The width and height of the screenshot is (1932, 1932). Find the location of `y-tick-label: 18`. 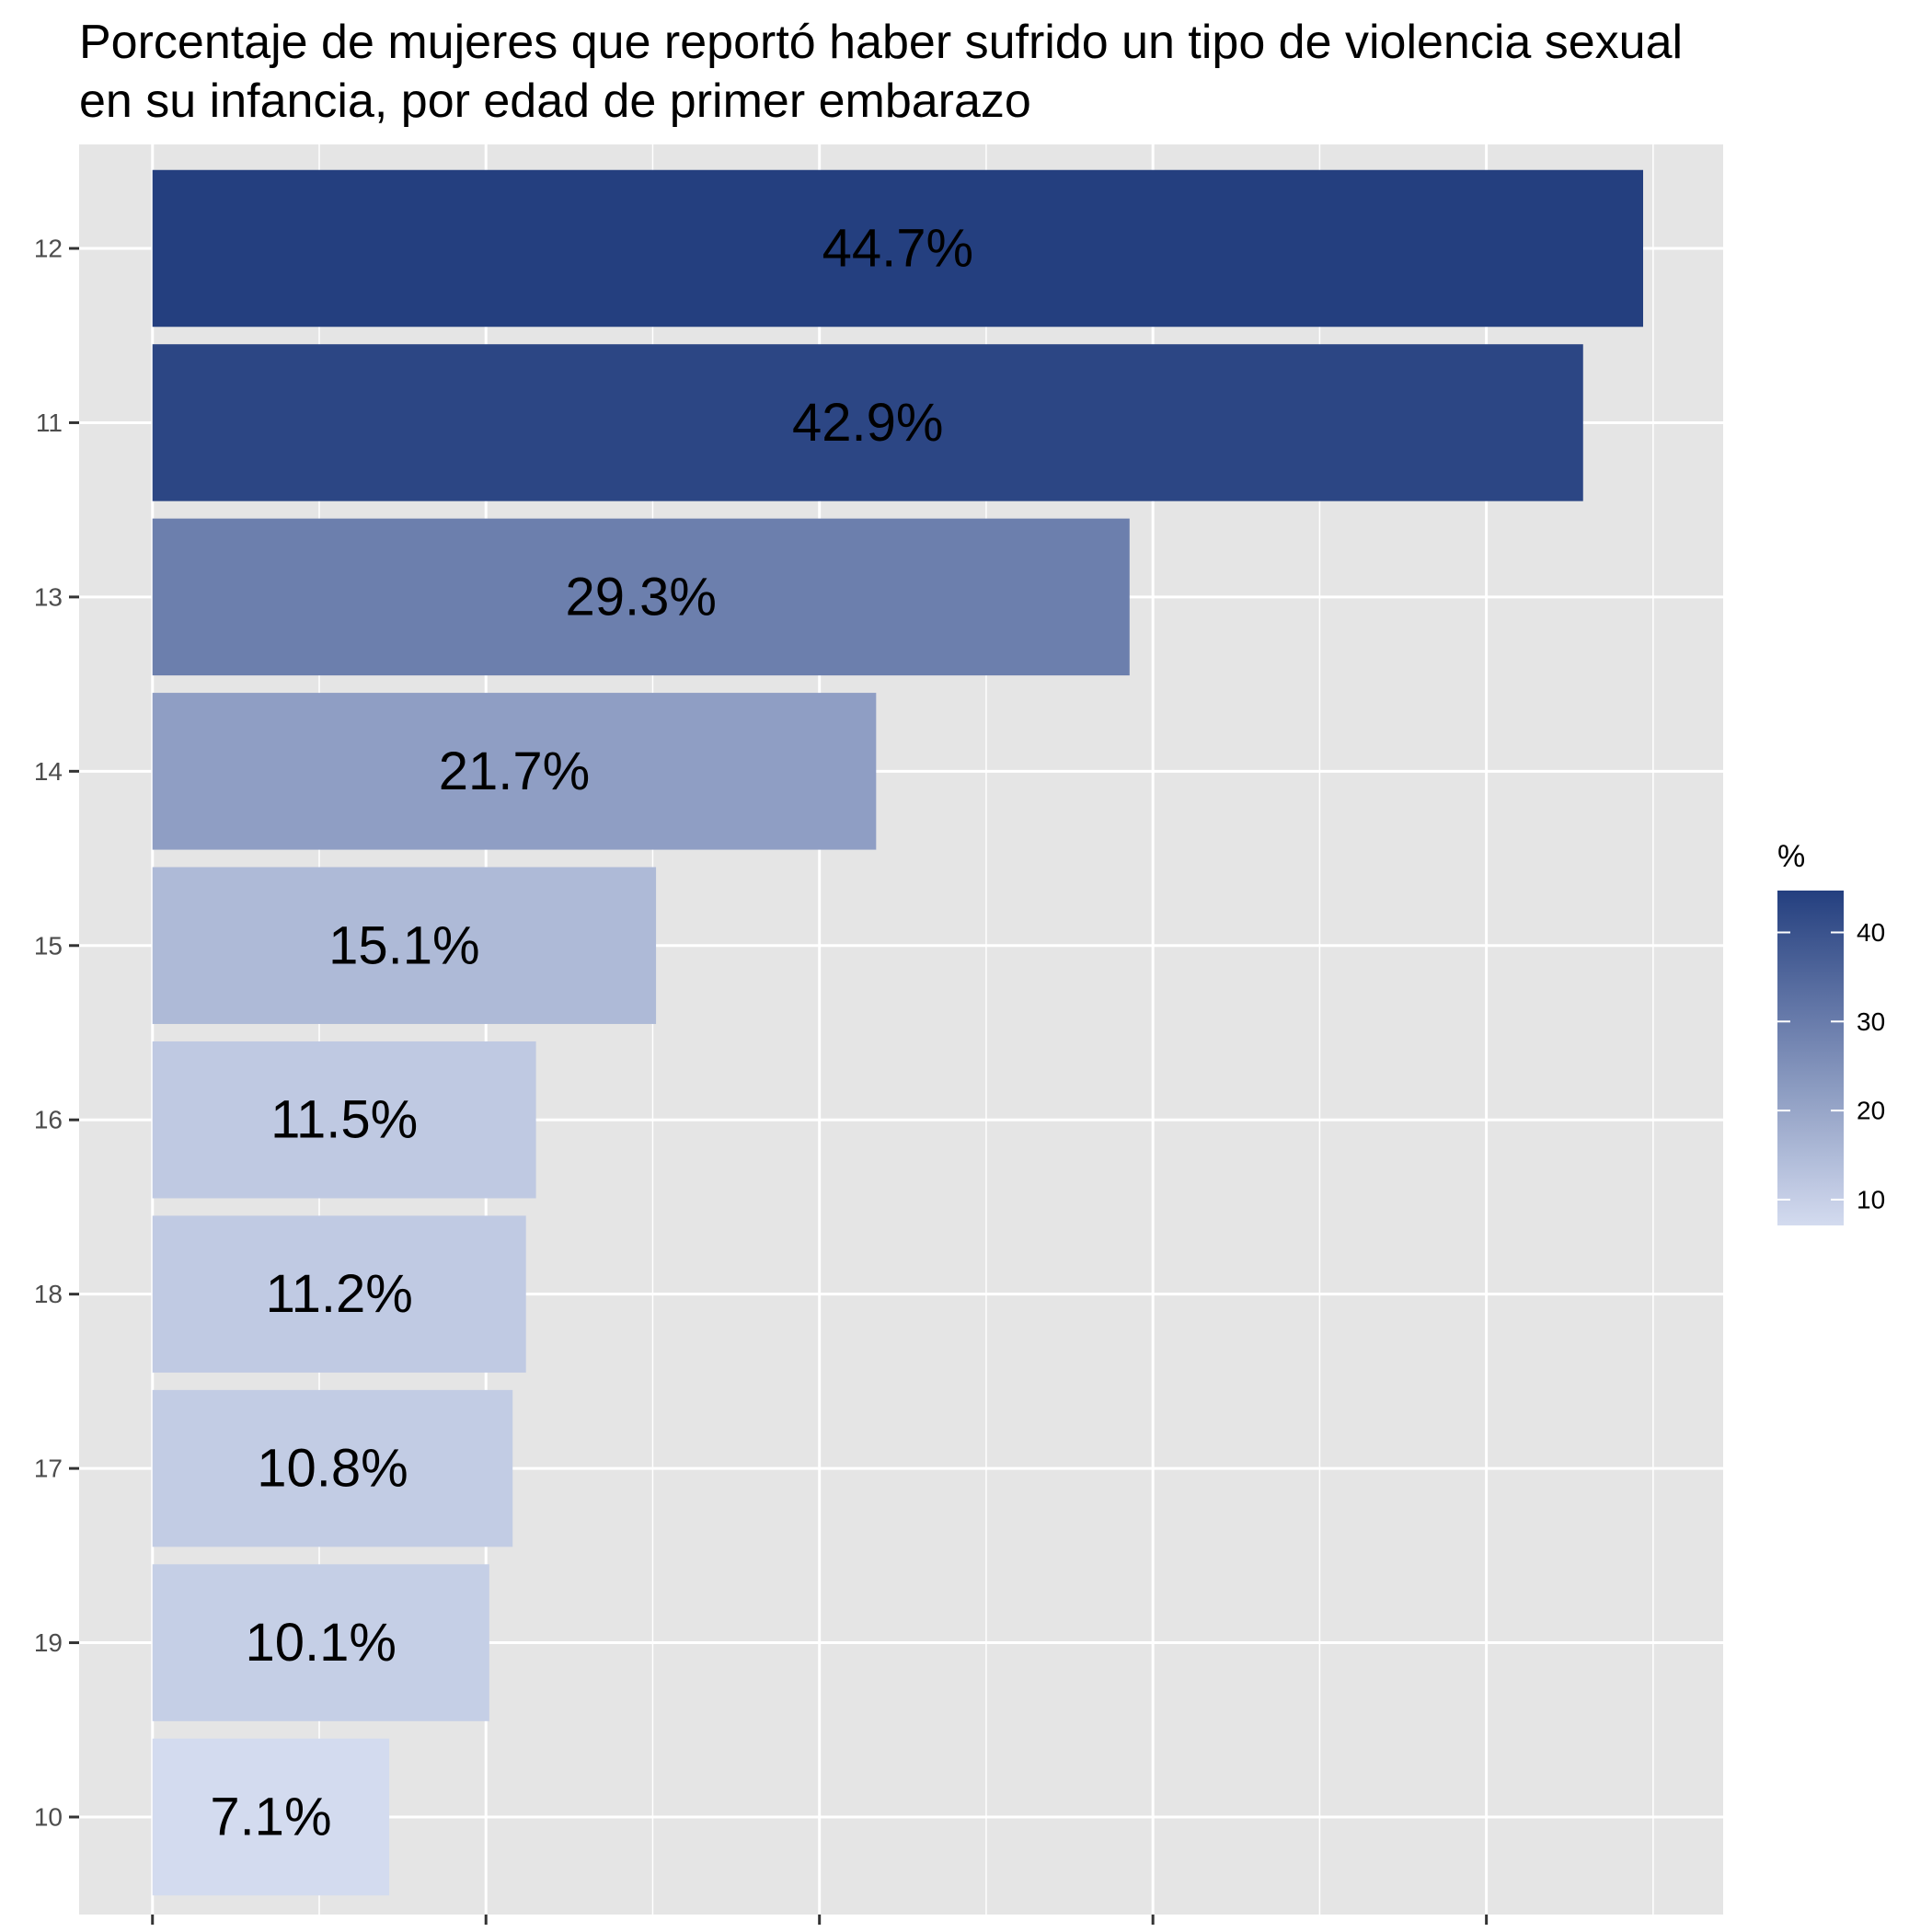

y-tick-label: 18 is located at coordinates (48, 1294).